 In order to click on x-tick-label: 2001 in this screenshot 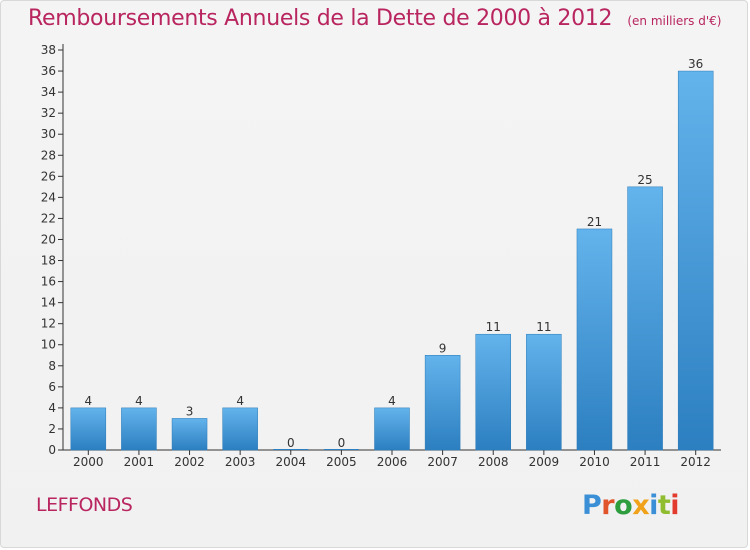, I will do `click(139, 462)`.